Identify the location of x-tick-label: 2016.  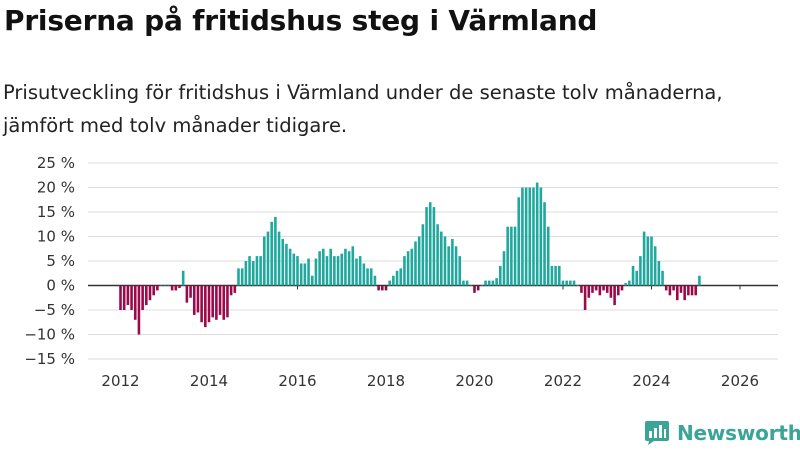
(297, 381).